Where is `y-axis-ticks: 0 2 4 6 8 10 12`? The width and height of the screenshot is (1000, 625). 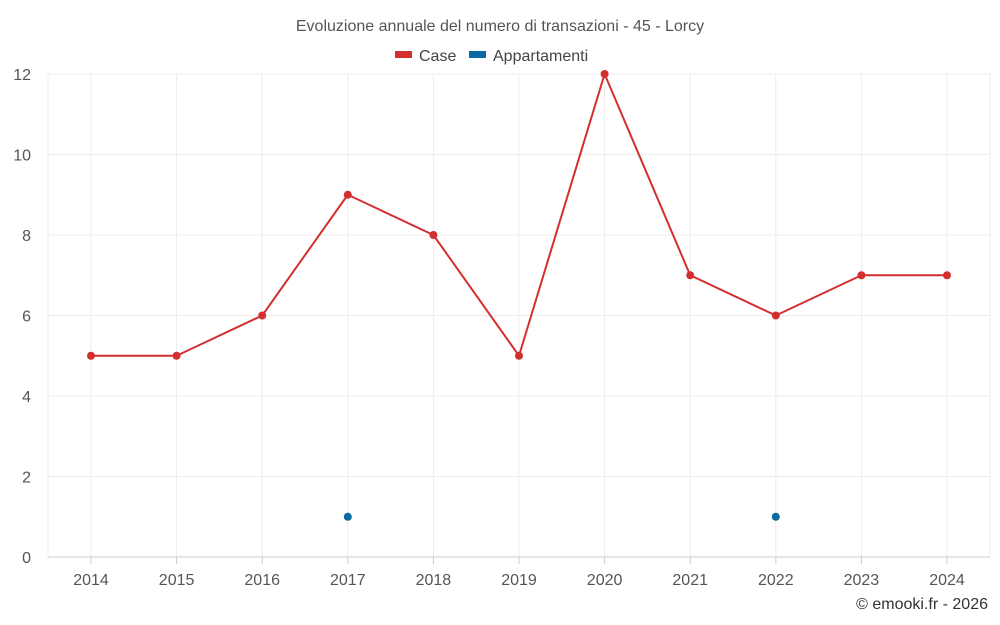 y-axis-ticks: 0 2 4 6 8 10 12 is located at coordinates (22, 317).